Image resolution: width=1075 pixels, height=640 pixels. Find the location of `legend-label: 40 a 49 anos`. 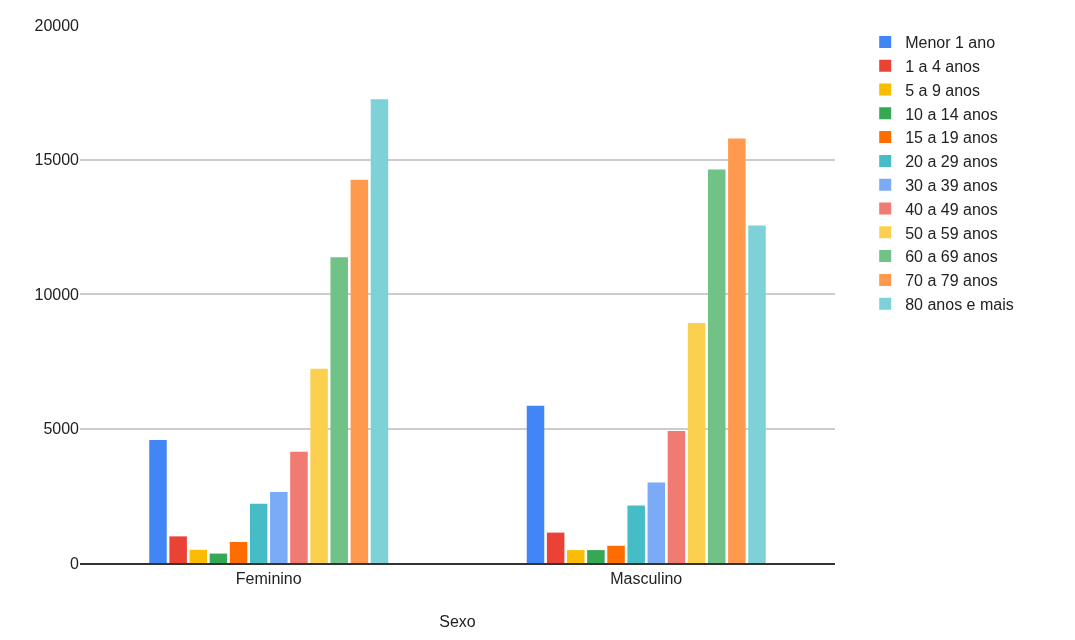

legend-label: 40 a 49 anos is located at coordinates (951, 209).